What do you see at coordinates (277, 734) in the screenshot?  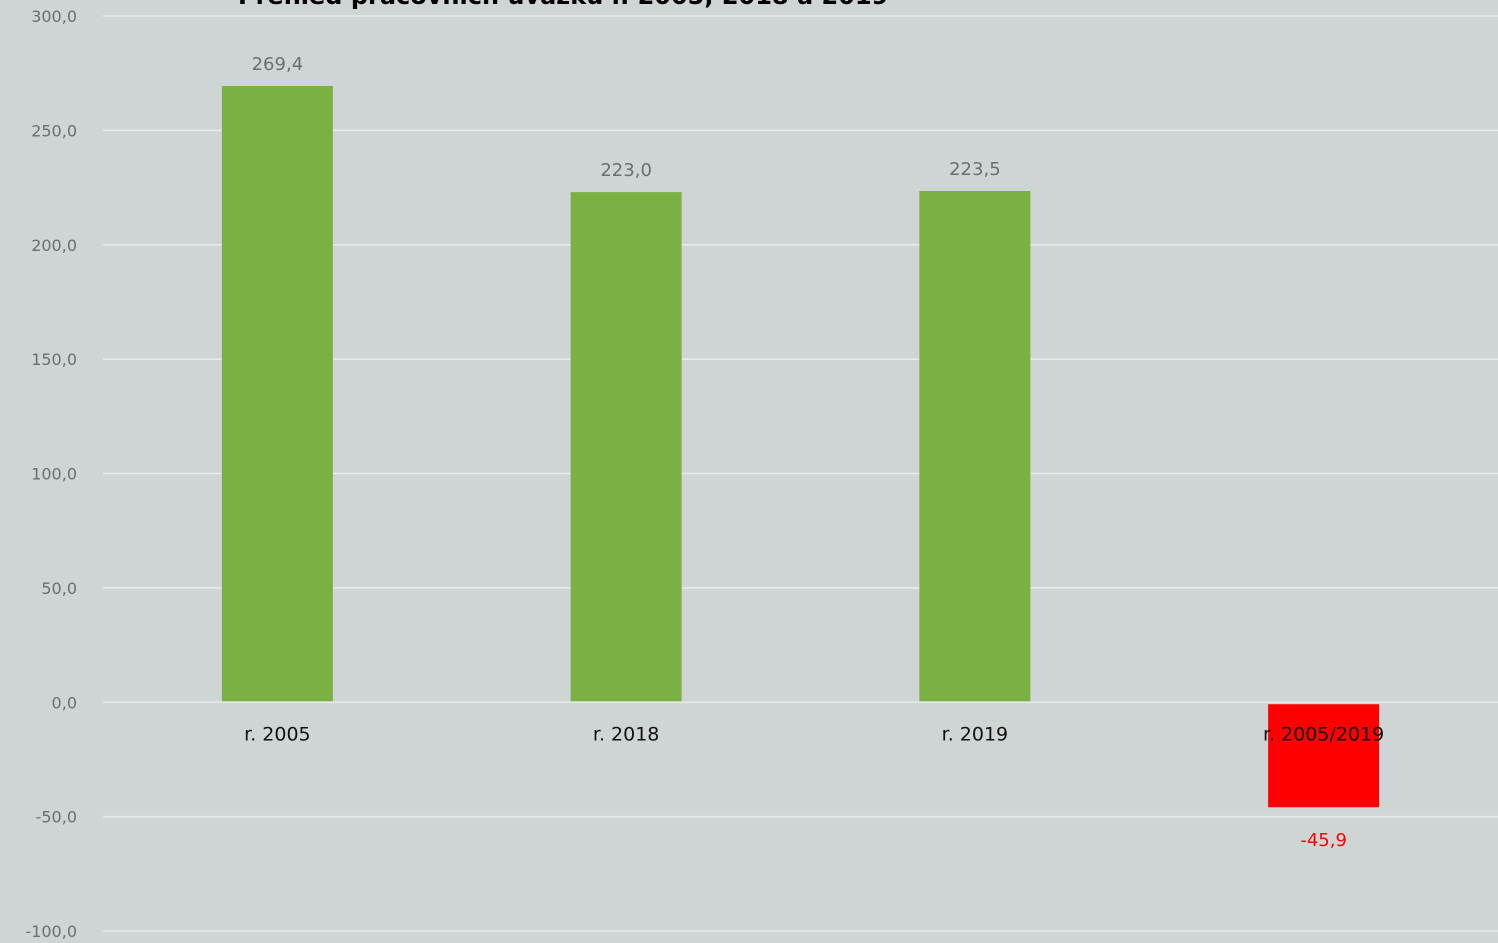 I see `x-category-label: r. 2005` at bounding box center [277, 734].